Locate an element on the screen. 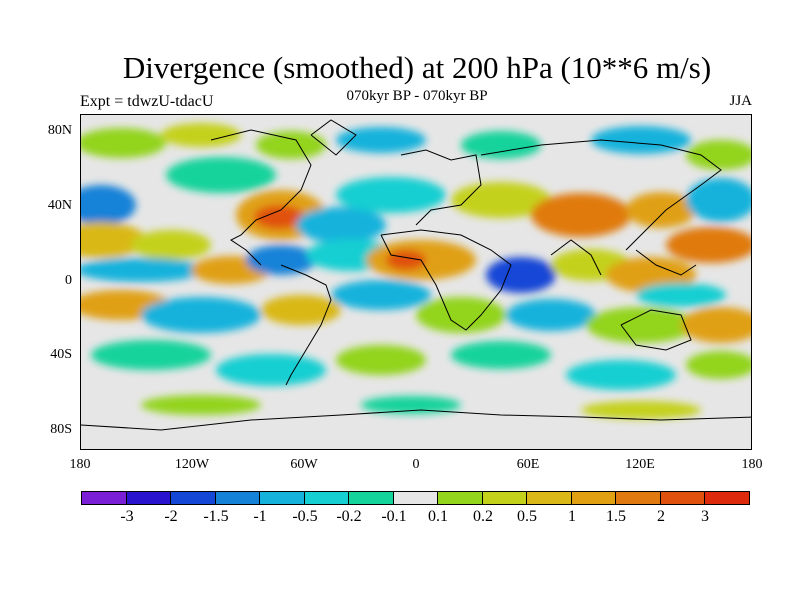 The width and height of the screenshot is (800, 600). lat-tick-40s: 40S is located at coordinates (61, 354).